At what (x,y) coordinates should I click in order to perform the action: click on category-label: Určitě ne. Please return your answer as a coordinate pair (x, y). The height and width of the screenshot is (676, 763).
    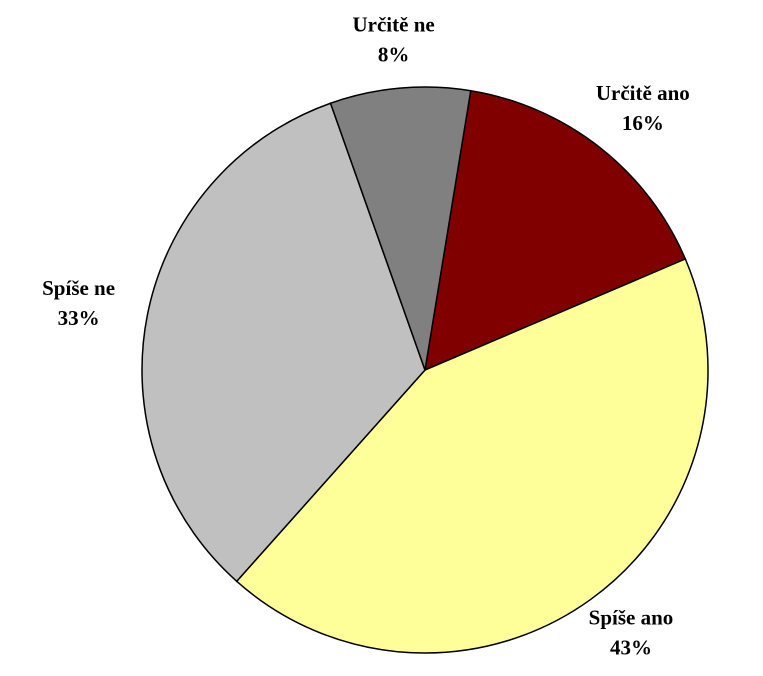
    Looking at the image, I should click on (394, 24).